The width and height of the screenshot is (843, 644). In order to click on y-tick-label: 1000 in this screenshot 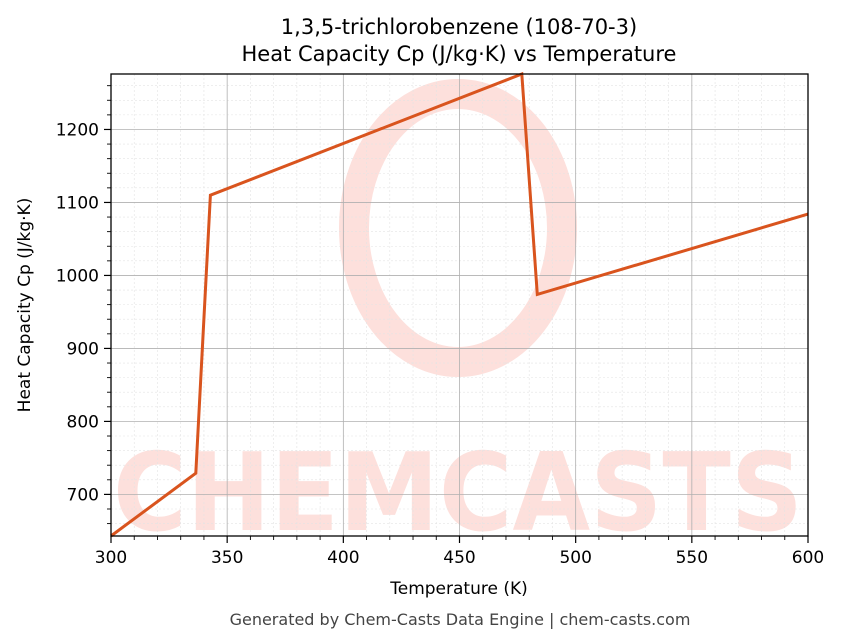, I will do `click(77, 276)`.